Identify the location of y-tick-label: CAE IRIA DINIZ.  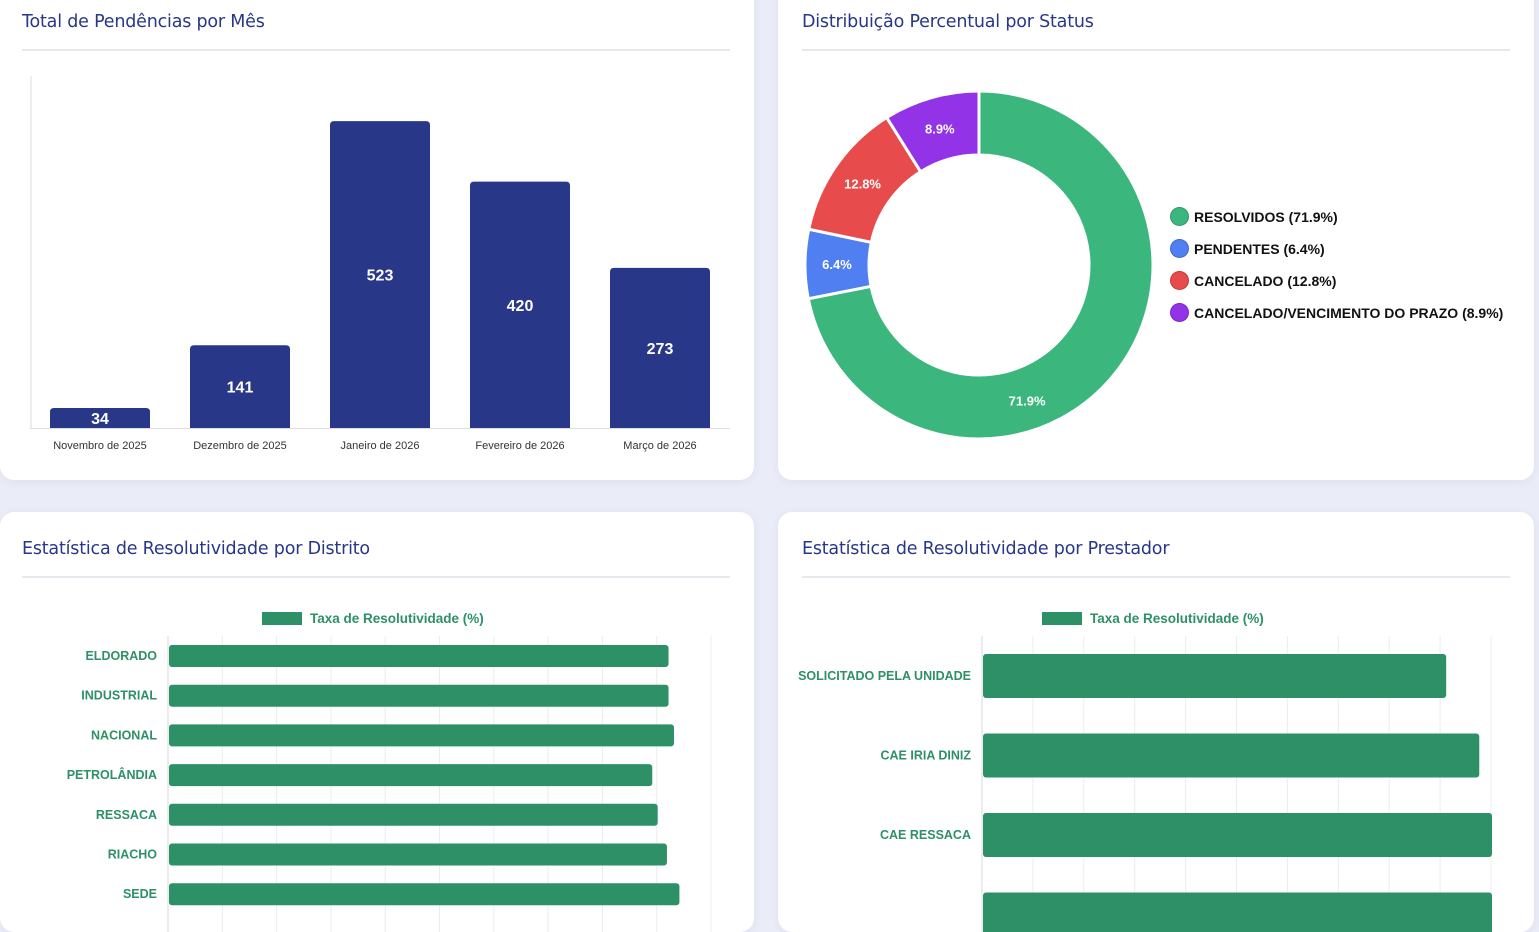
(925, 756).